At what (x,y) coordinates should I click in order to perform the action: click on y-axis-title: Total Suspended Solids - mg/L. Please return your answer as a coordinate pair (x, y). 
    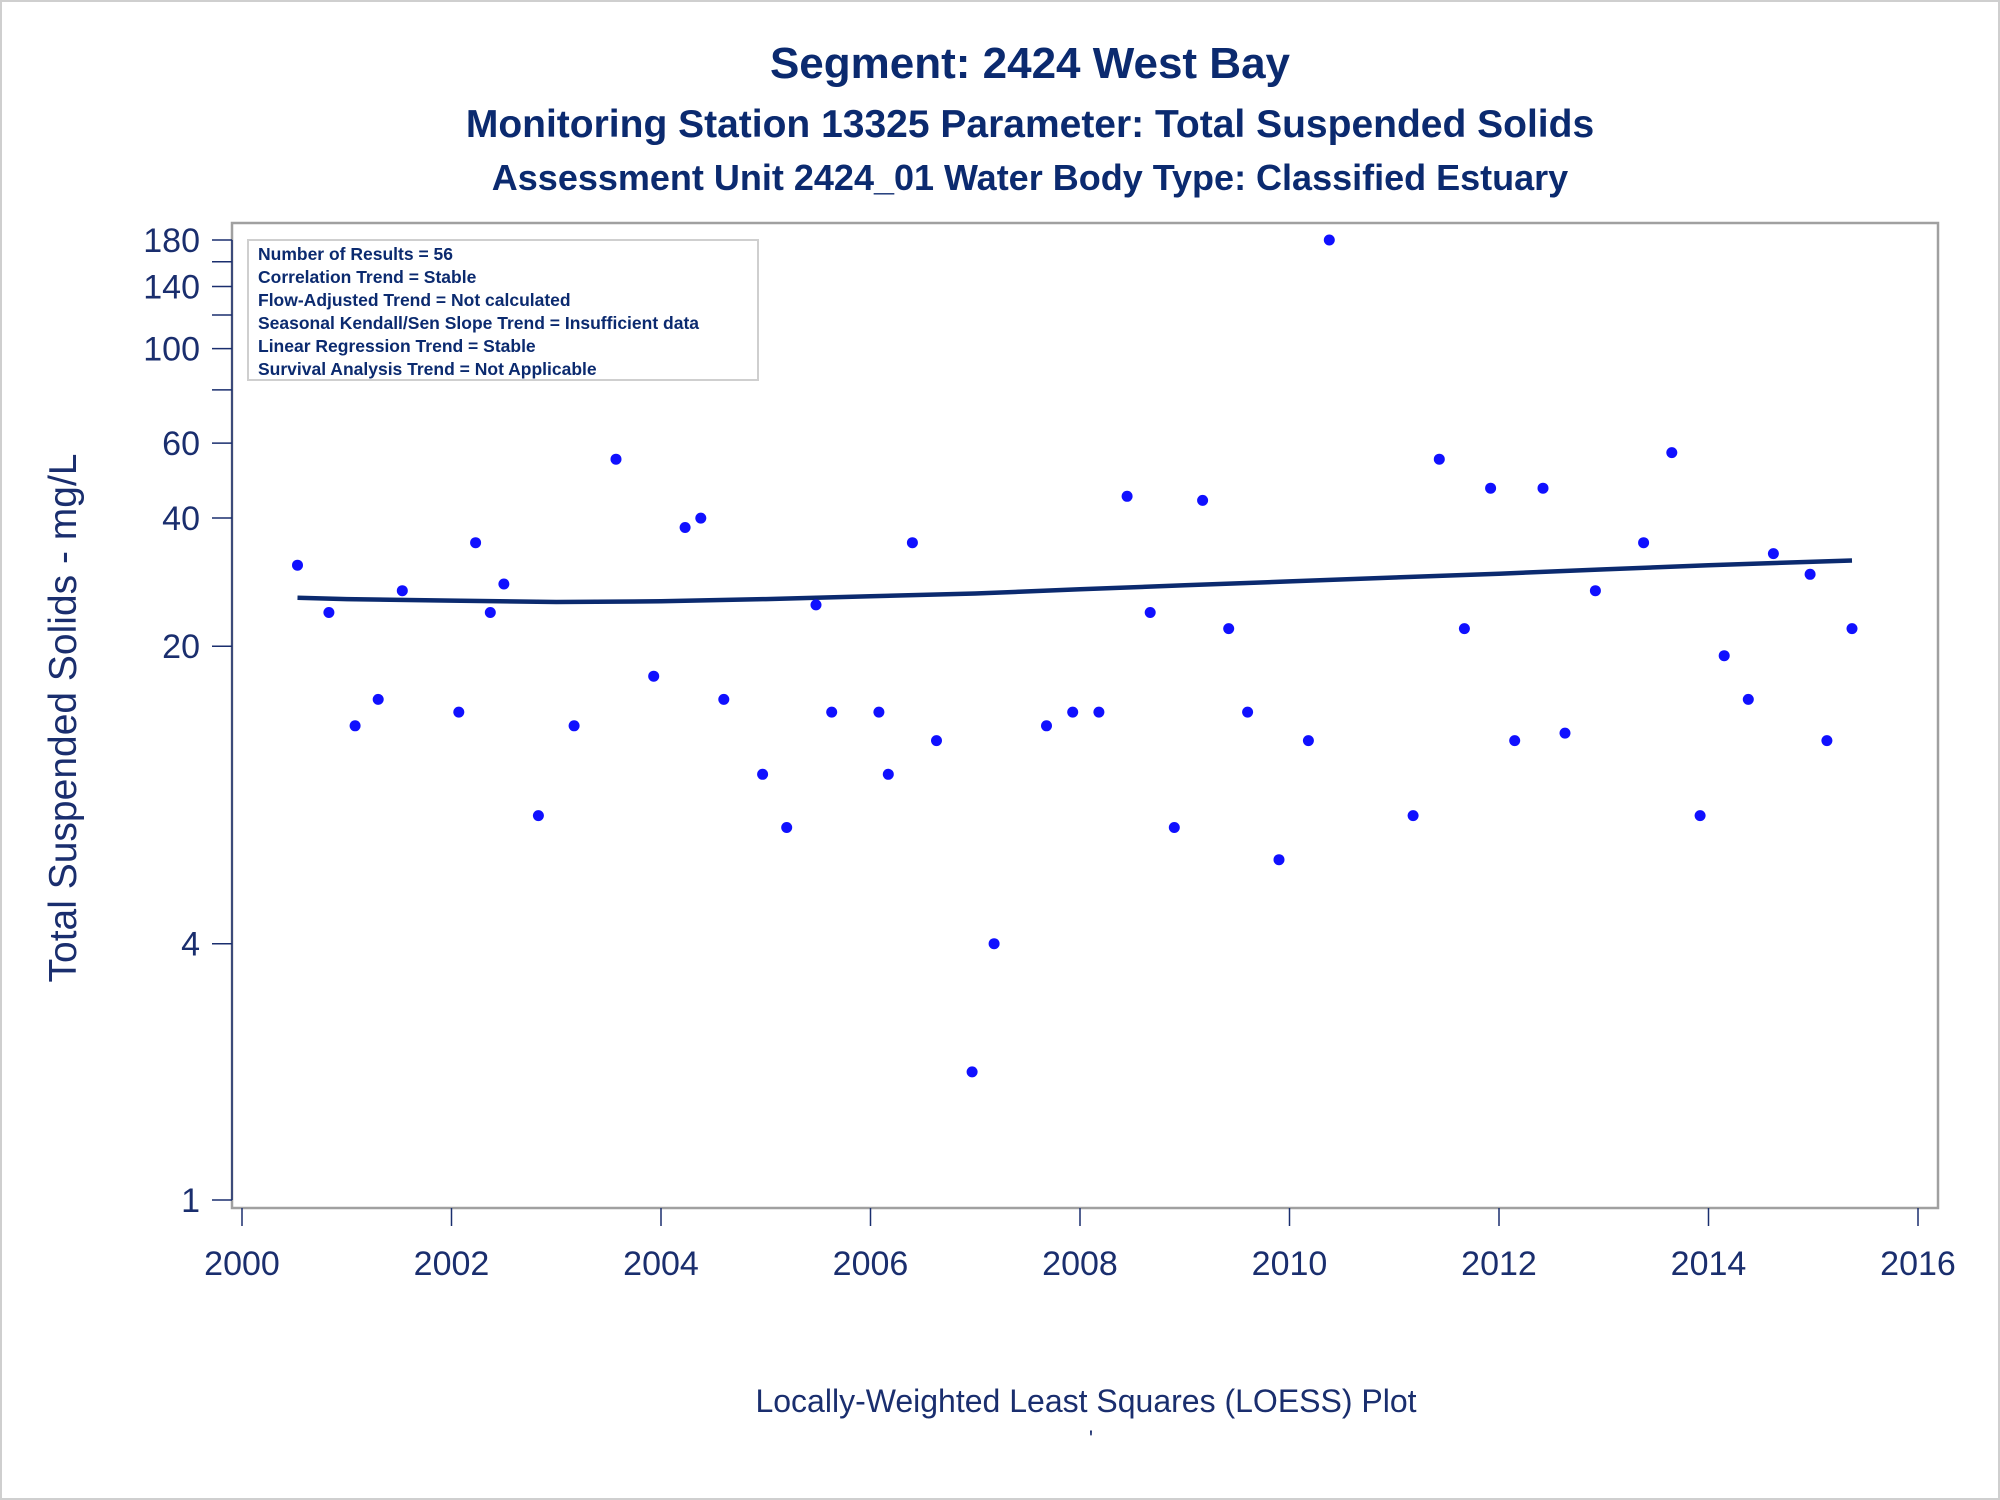
    Looking at the image, I should click on (63, 718).